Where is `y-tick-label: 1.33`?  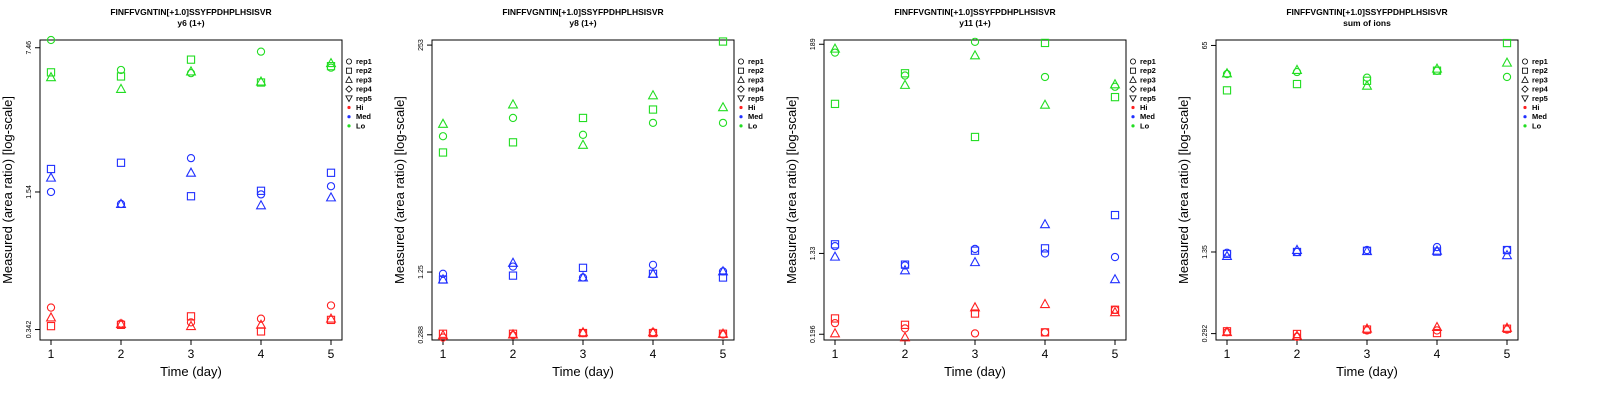 y-tick-label: 1.33 is located at coordinates (813, 254).